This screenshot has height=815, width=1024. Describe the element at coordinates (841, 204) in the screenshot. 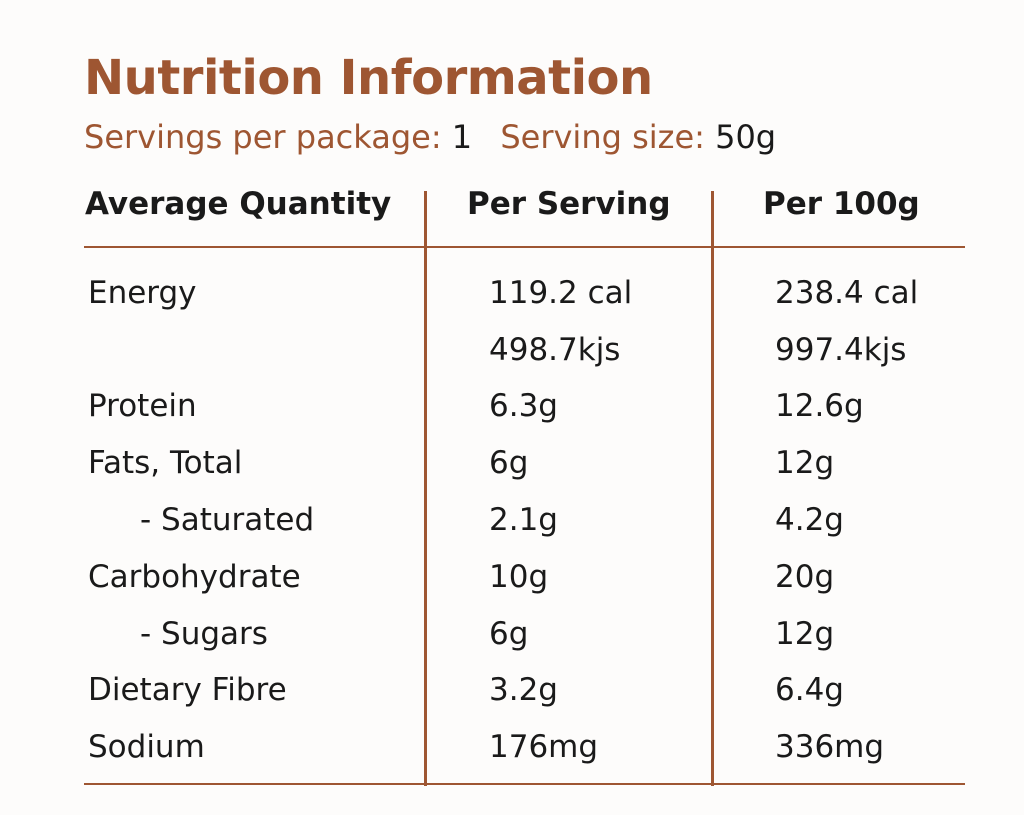

I see `header-per-100g: Per 100g` at that location.